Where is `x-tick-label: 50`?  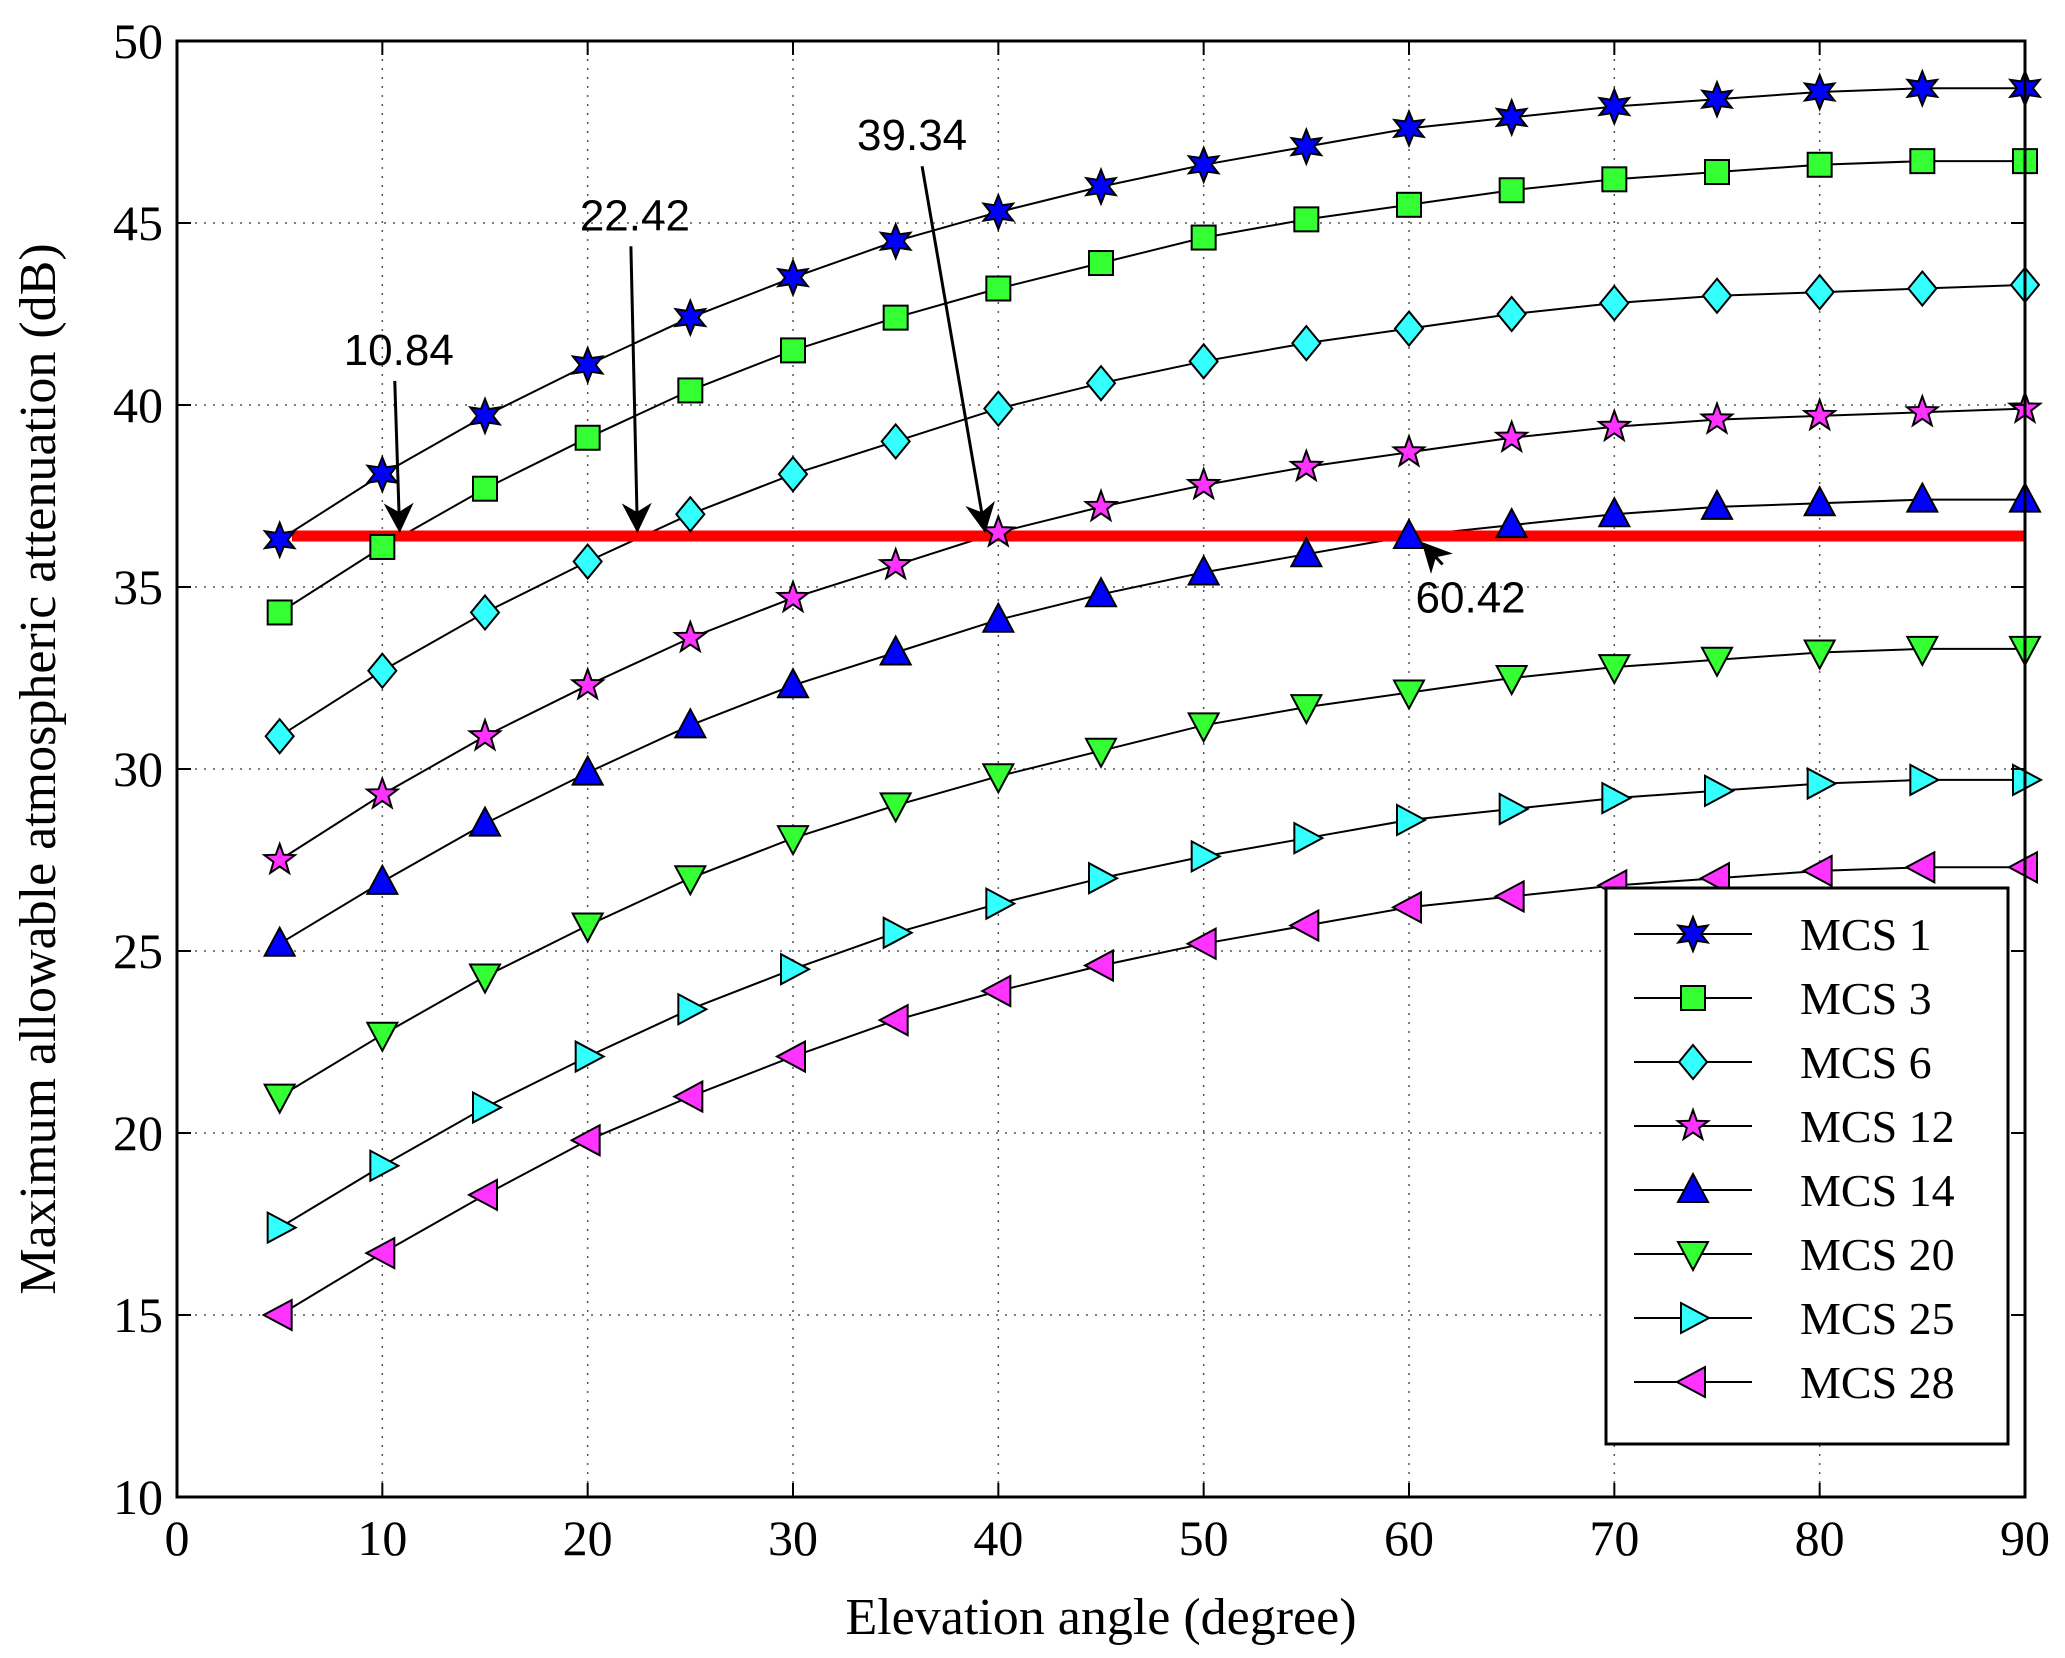
x-tick-label: 50 is located at coordinates (1204, 1538).